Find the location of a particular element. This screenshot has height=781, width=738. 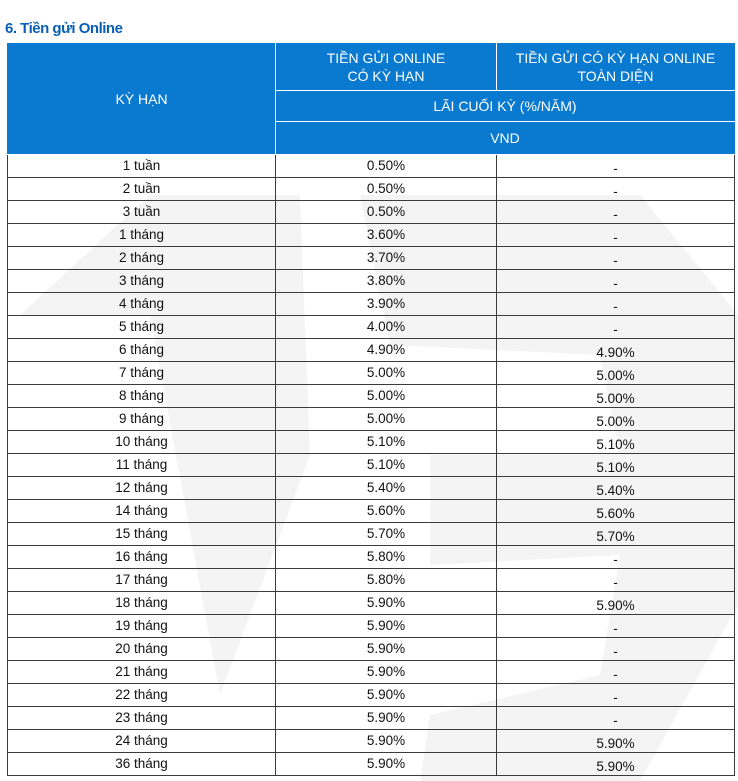

term-cell: 19 tháng is located at coordinates (141, 626).